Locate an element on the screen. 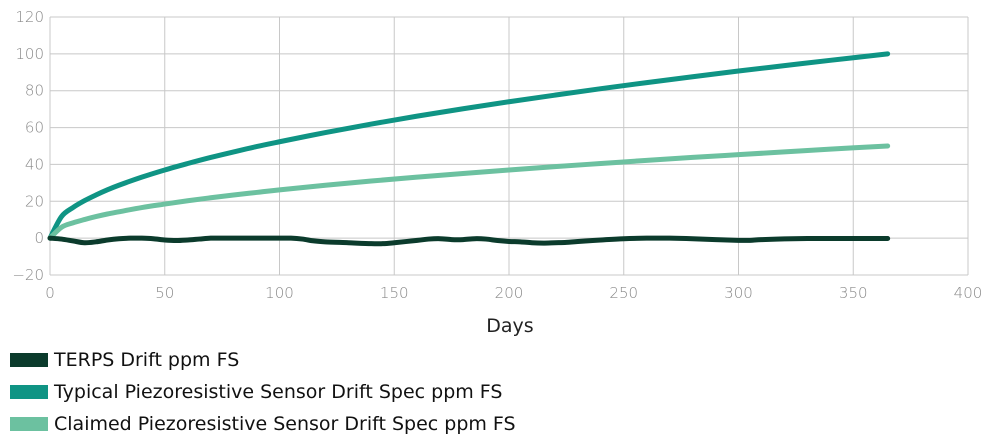 The image size is (989, 441). x-tick-label: 350 is located at coordinates (853, 293).